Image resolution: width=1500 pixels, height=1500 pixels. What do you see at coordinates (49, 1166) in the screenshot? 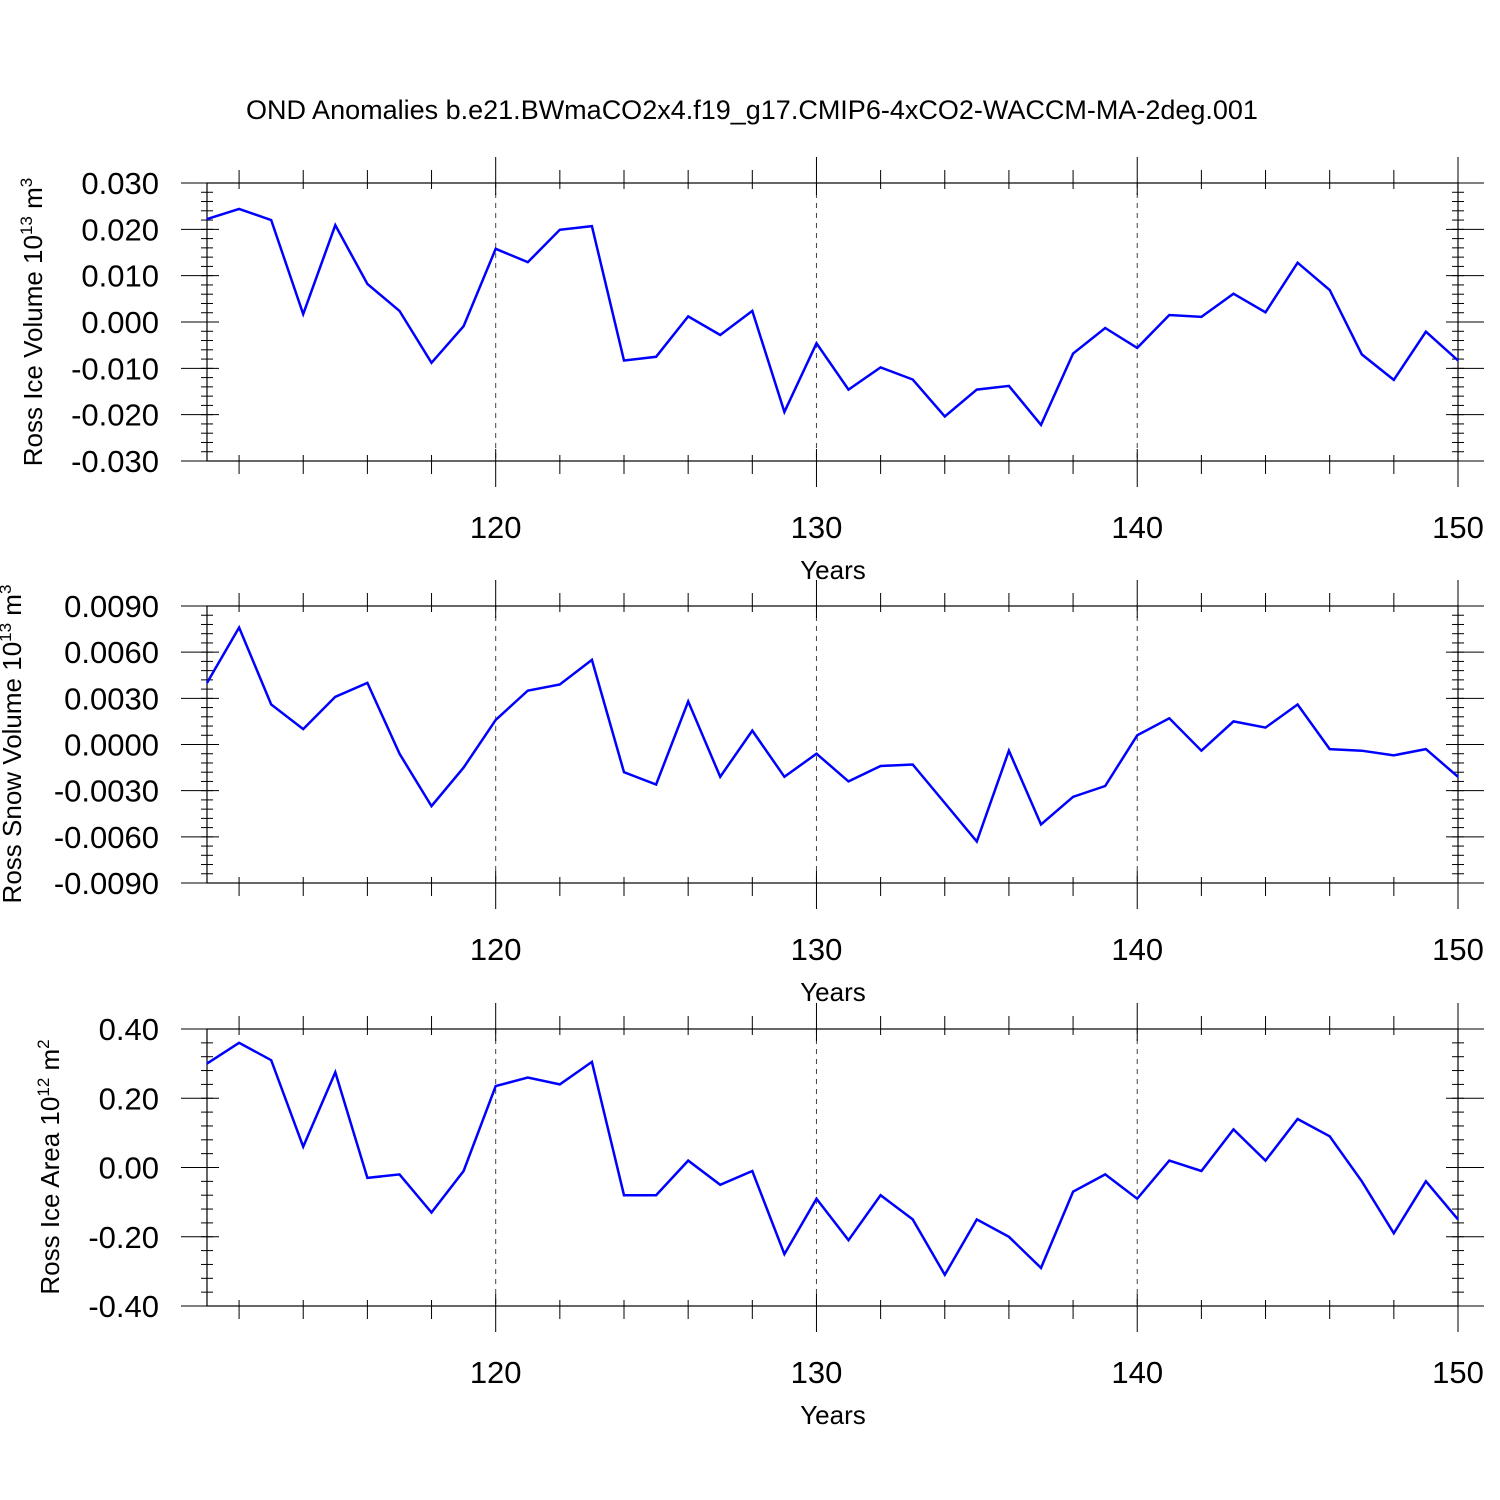
I see `y-axis-title: Ross Ice Area 1012 m2` at bounding box center [49, 1166].